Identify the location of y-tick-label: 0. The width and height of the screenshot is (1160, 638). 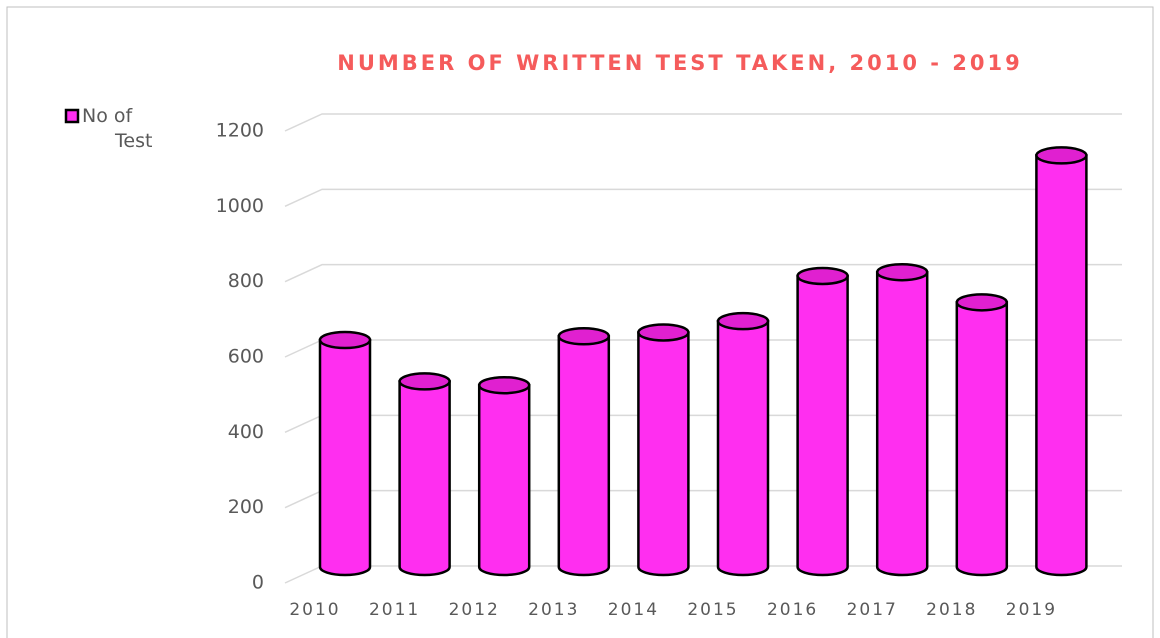
(258, 583).